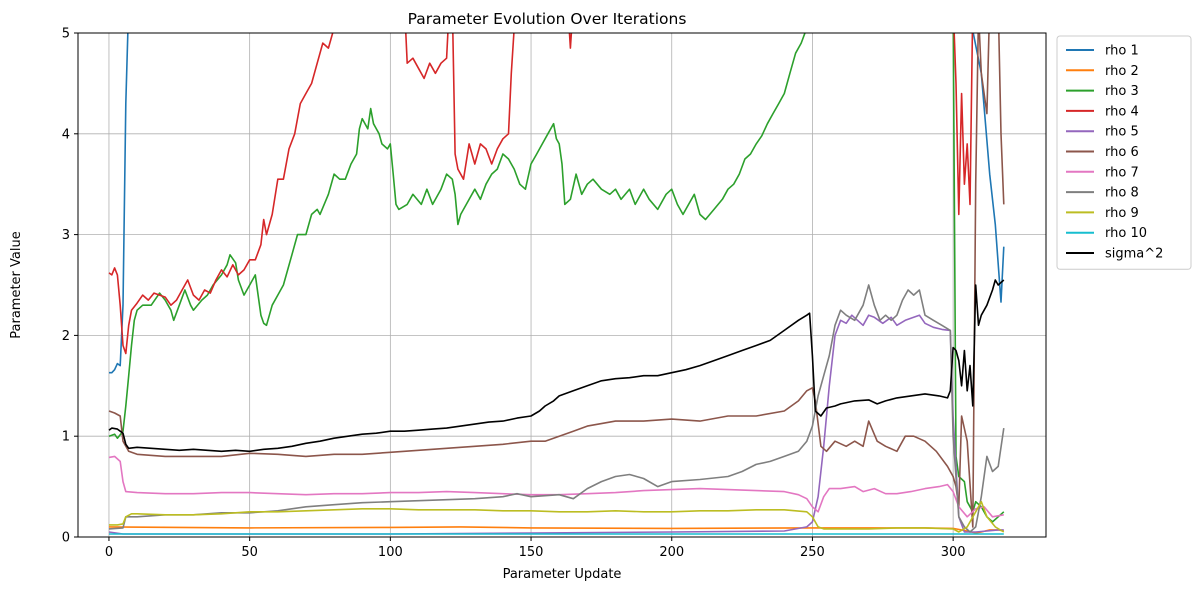 This screenshot has width=1200, height=590. What do you see at coordinates (562, 574) in the screenshot?
I see `x-axis-label: Parameter Update` at bounding box center [562, 574].